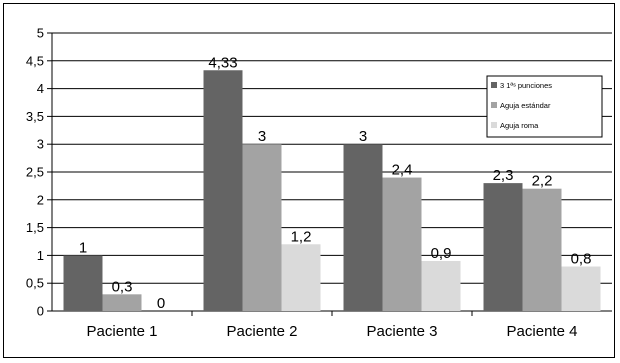  What do you see at coordinates (161, 303) in the screenshot?
I see `data-label: 0` at bounding box center [161, 303].